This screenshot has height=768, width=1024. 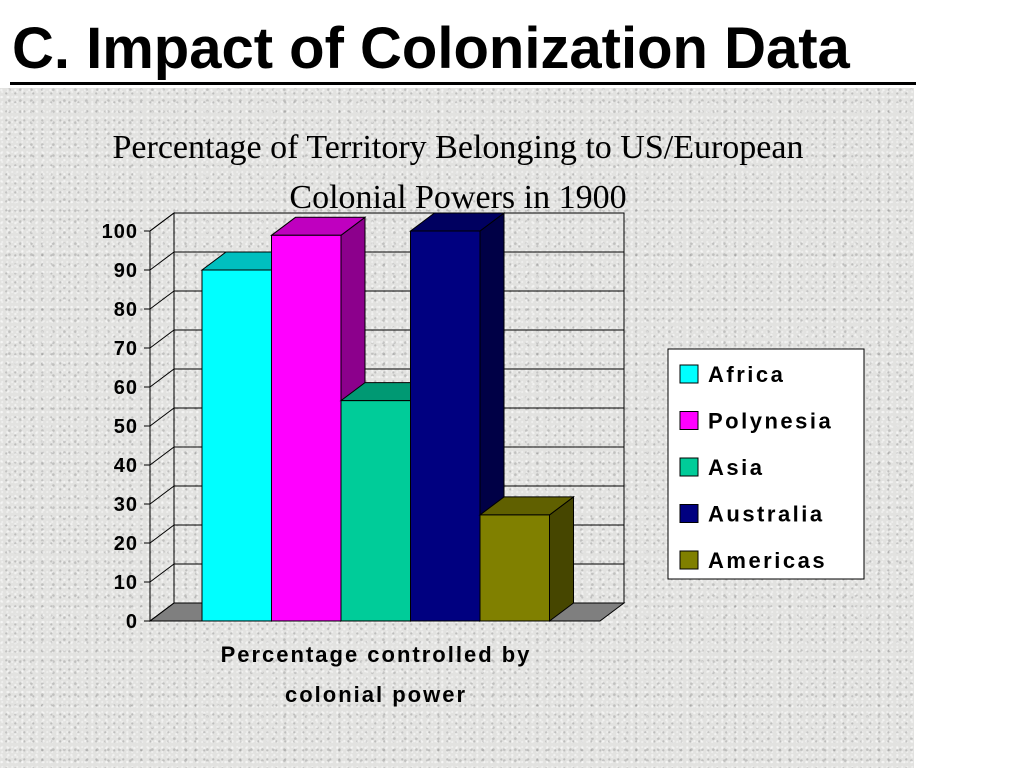 What do you see at coordinates (767, 560) in the screenshot?
I see `legend-label: Americas` at bounding box center [767, 560].